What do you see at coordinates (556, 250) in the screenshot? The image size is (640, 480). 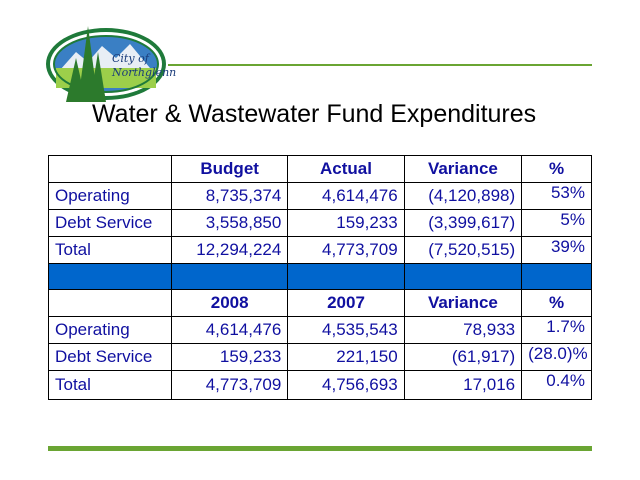 I see `percent-value: 39%` at bounding box center [556, 250].